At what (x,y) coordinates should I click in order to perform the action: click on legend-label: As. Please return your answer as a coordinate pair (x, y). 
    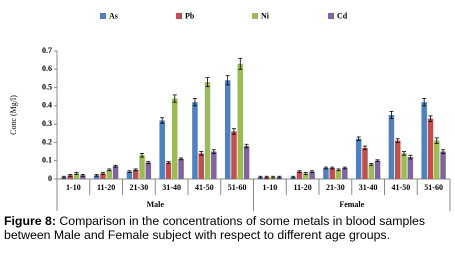
    Looking at the image, I should click on (113, 15).